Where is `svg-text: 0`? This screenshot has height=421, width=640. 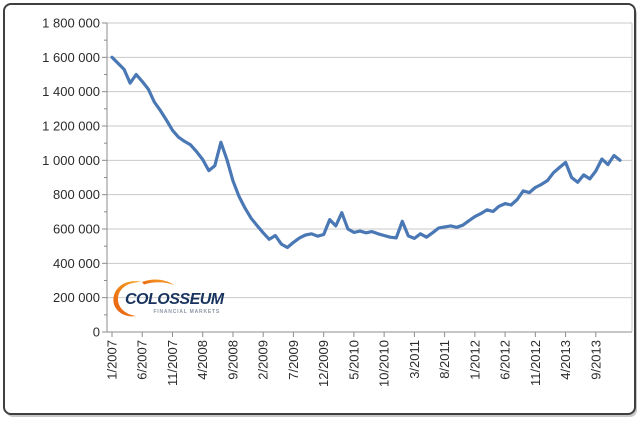
svg-text: 0 is located at coordinates (96, 332).